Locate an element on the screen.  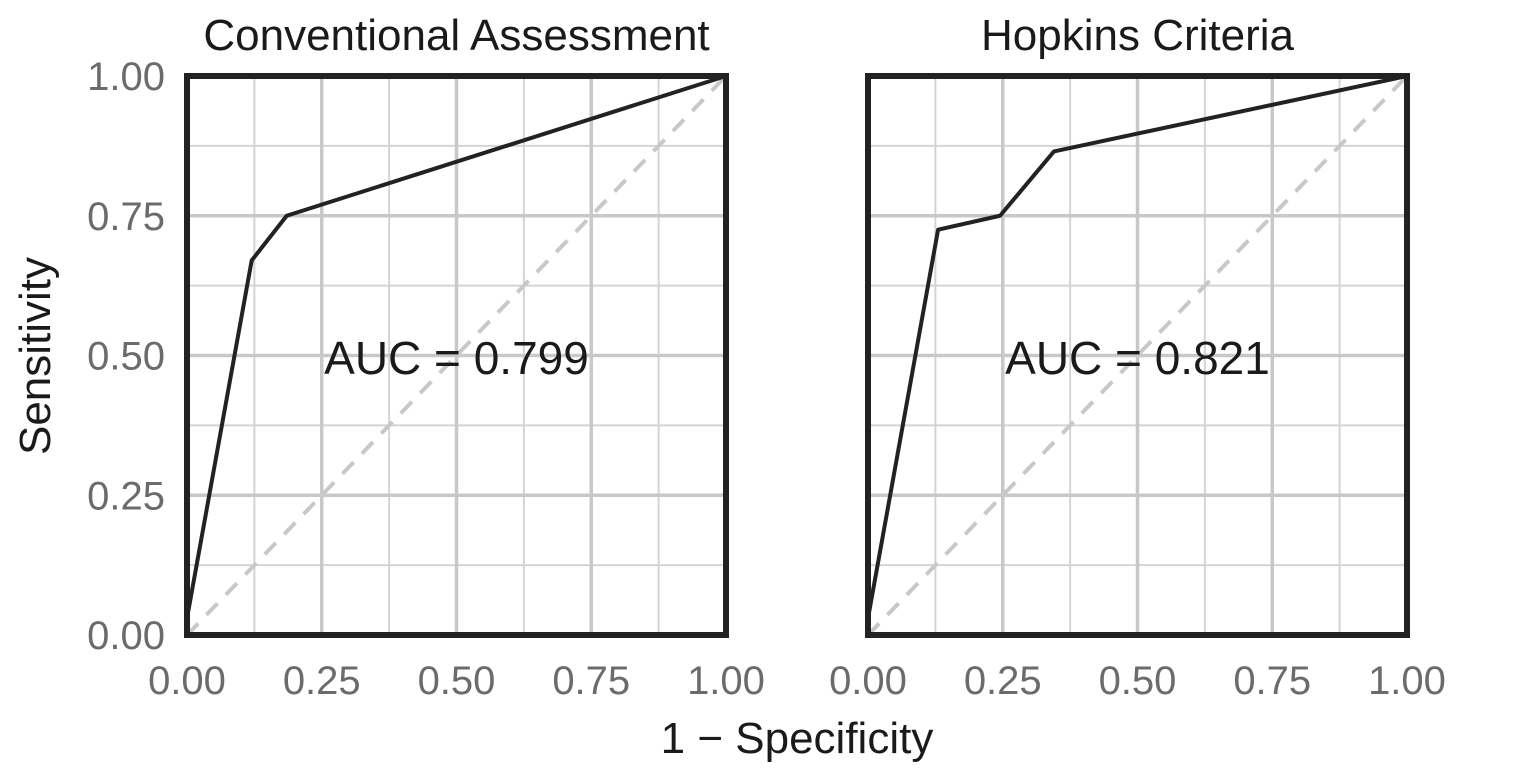
y-tick-label: 0.00 is located at coordinates (126, 636).